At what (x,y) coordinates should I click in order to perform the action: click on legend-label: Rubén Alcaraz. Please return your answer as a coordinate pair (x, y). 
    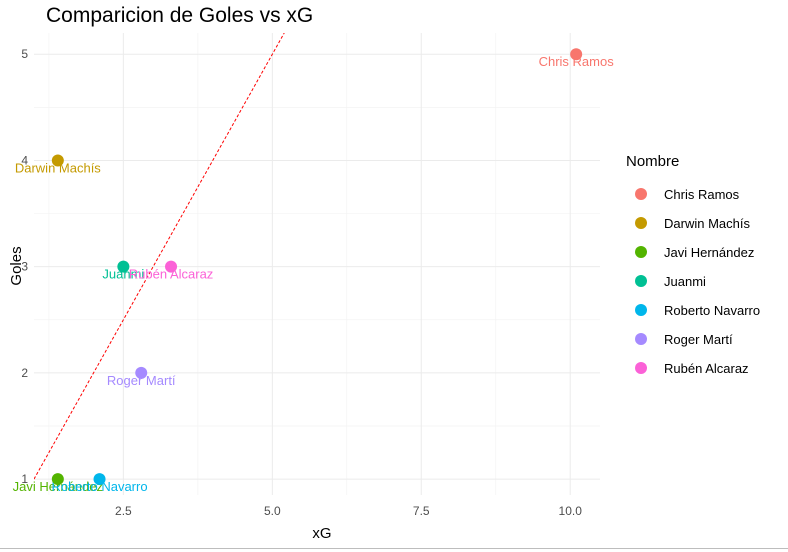
    Looking at the image, I should click on (706, 368).